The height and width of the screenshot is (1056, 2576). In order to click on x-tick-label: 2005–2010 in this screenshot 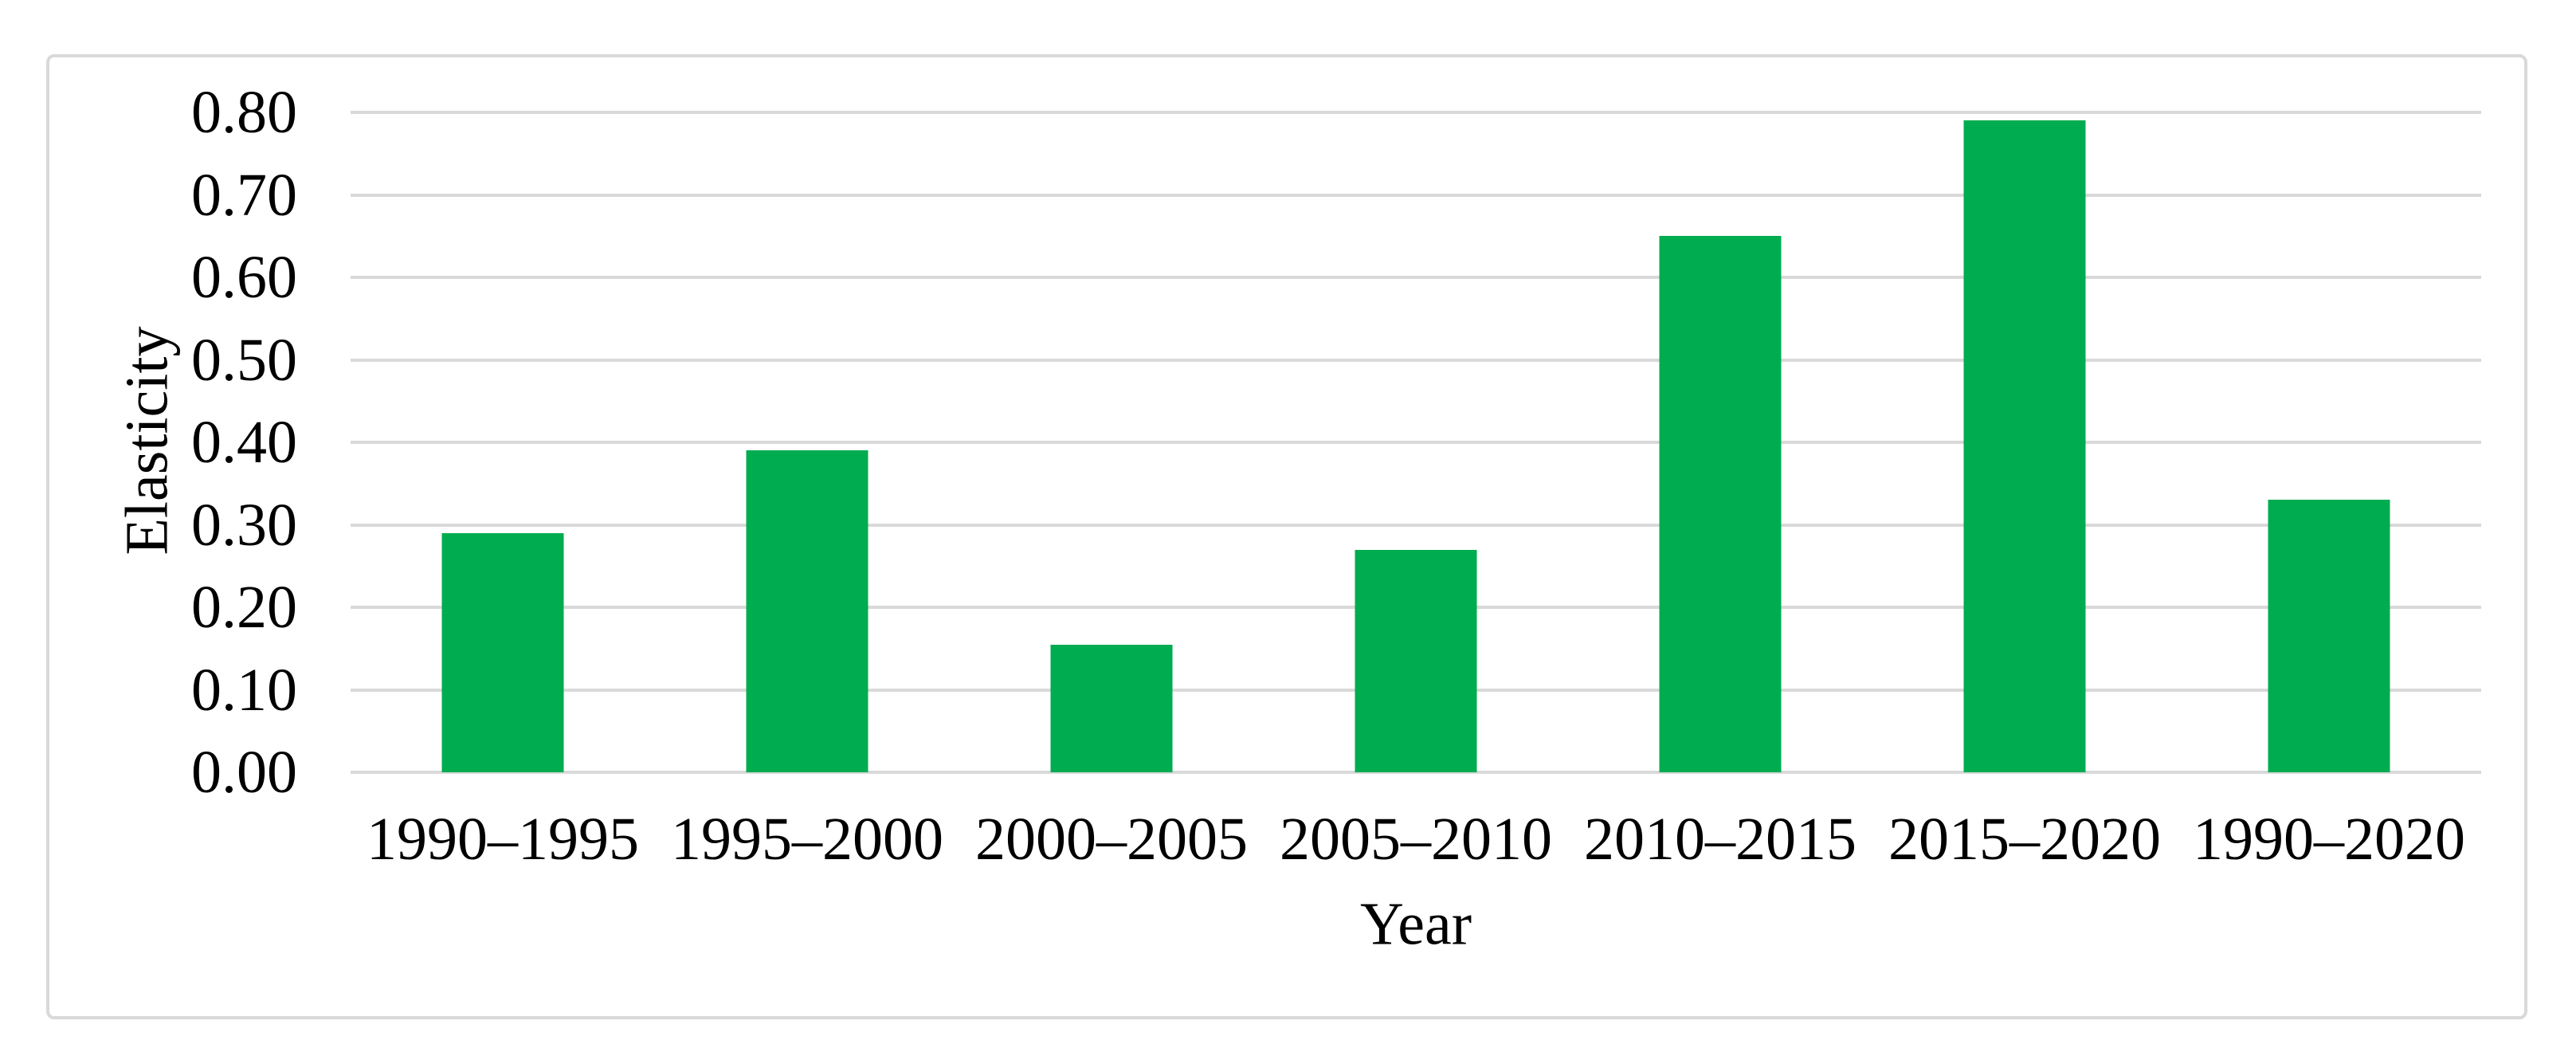, I will do `click(1416, 839)`.